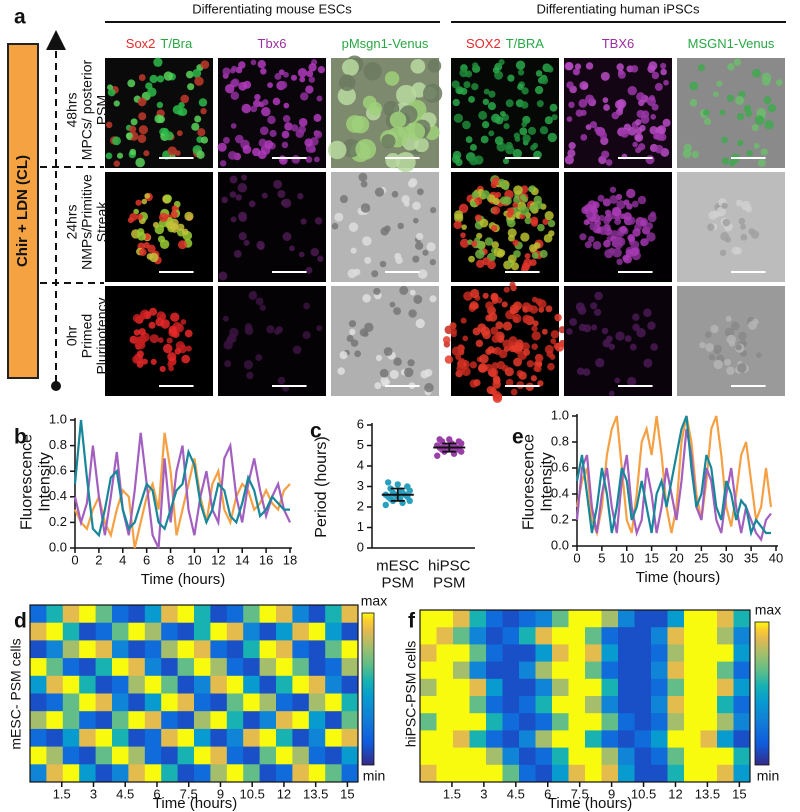 The height and width of the screenshot is (812, 800). I want to click on x-tick-label: 7.5, so click(189, 793).